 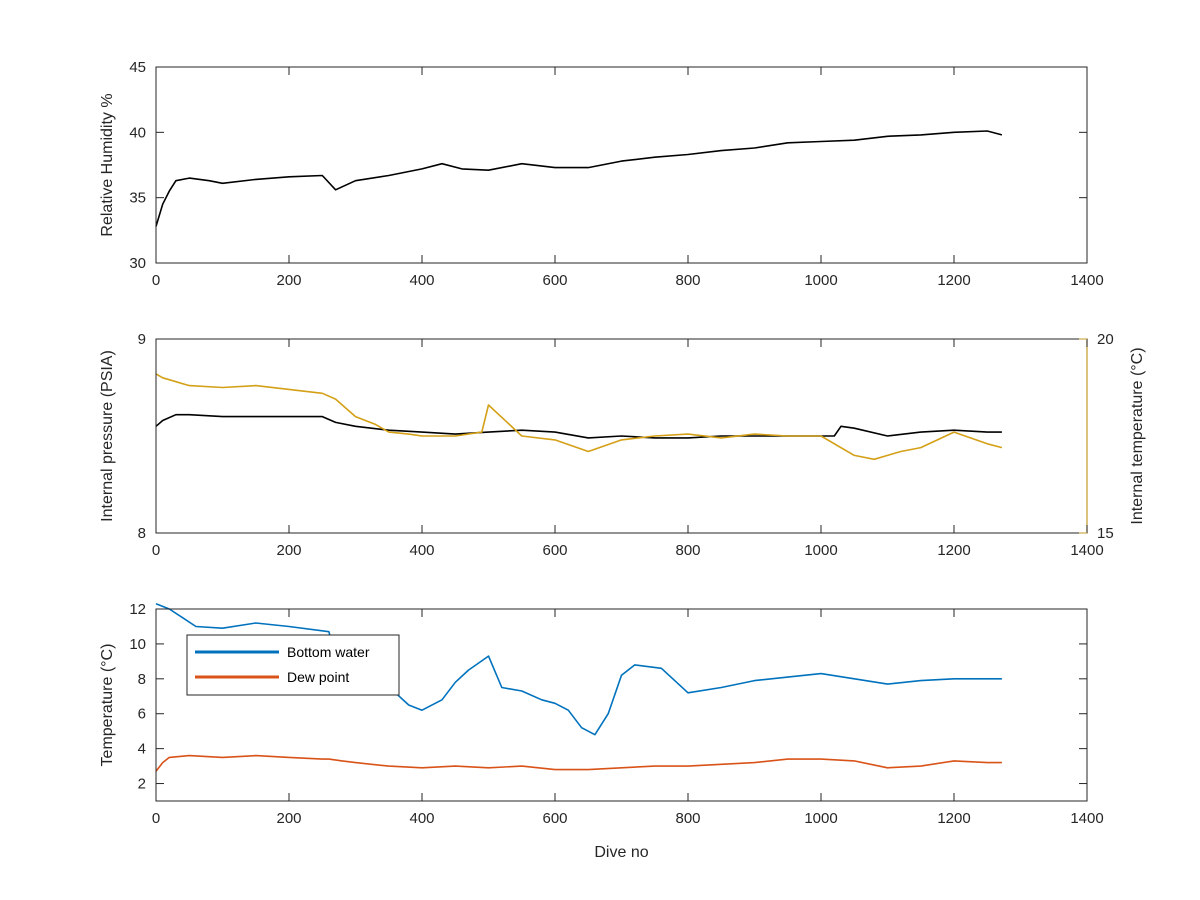 I want to click on legend-entry: Dew point, so click(x=318, y=677).